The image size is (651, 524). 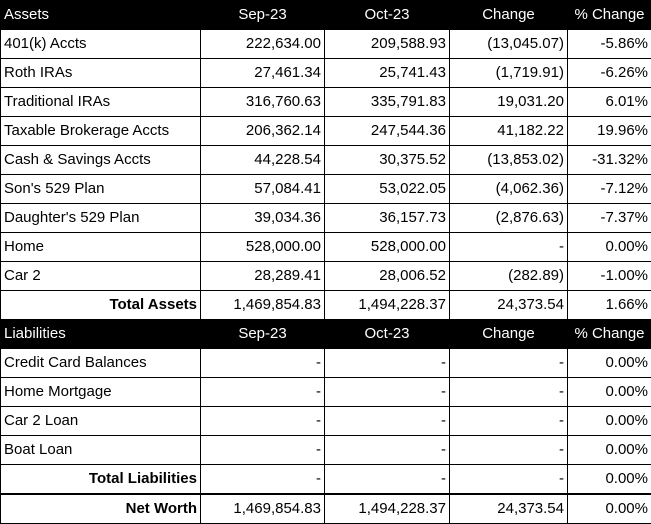 What do you see at coordinates (387, 509) in the screenshot?
I see `net-worth-oct: 1,494,228.37` at bounding box center [387, 509].